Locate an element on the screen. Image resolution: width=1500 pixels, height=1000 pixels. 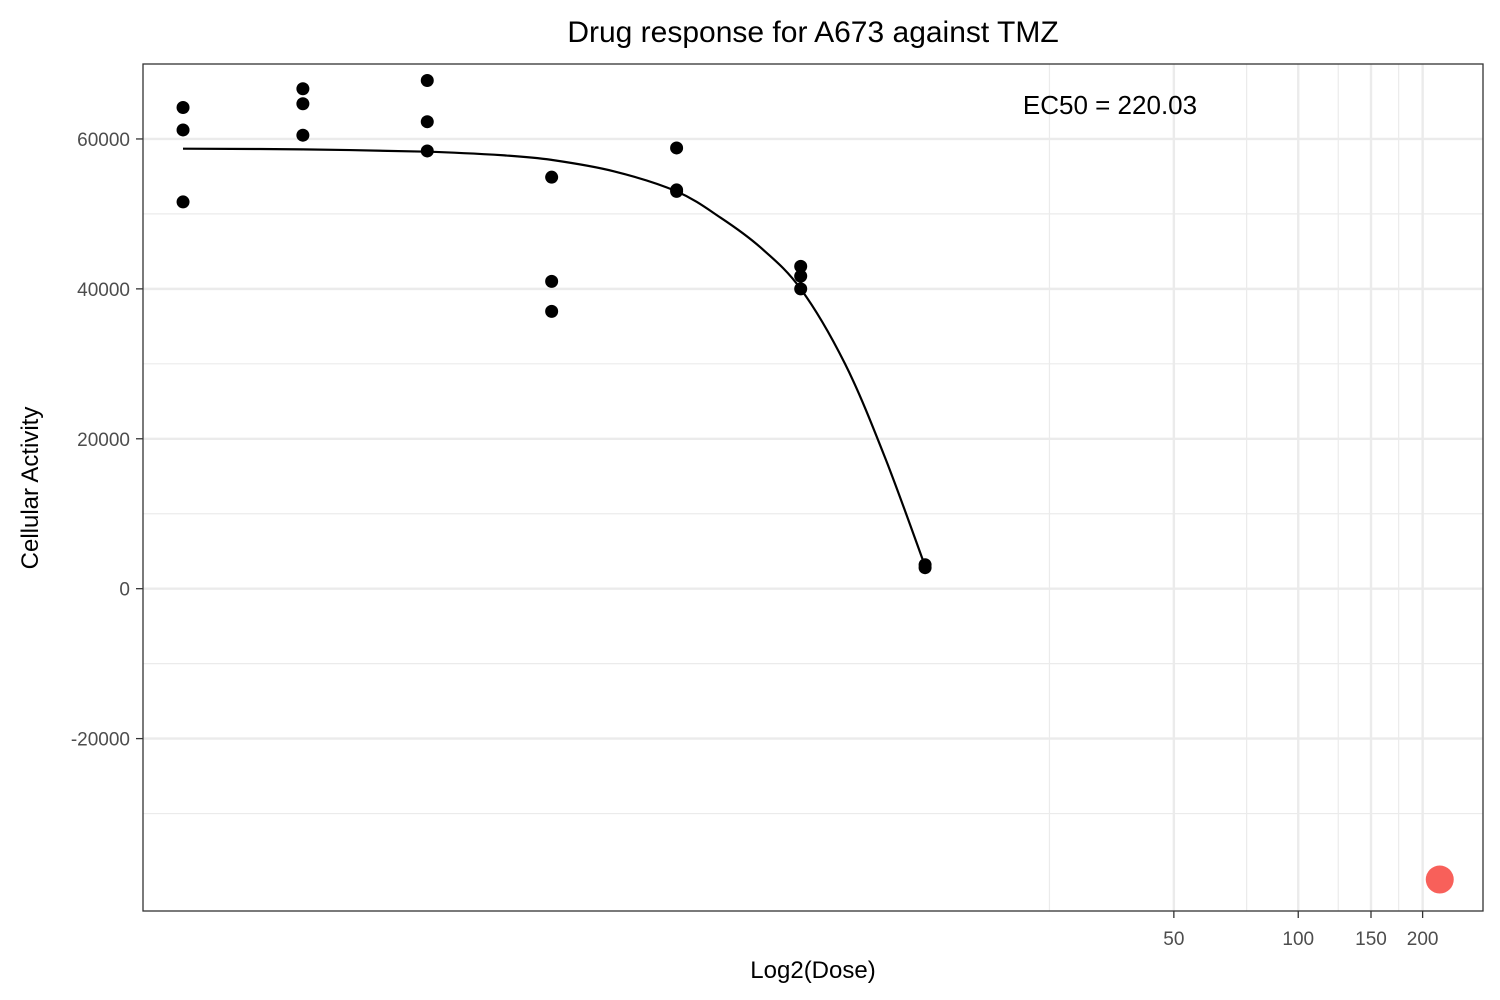
ec50-marker-group is located at coordinates (1439, 879).